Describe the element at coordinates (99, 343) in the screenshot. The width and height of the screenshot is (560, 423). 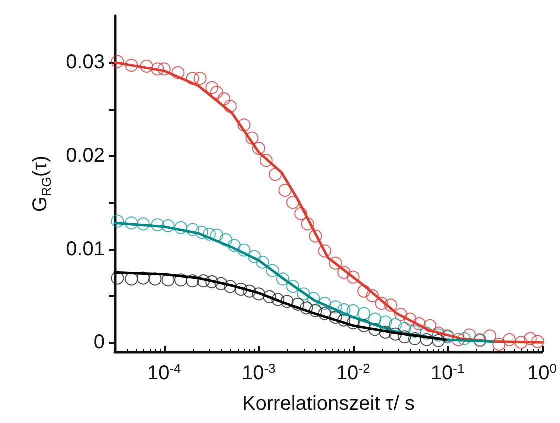
I see `y-tick-label: 0` at that location.